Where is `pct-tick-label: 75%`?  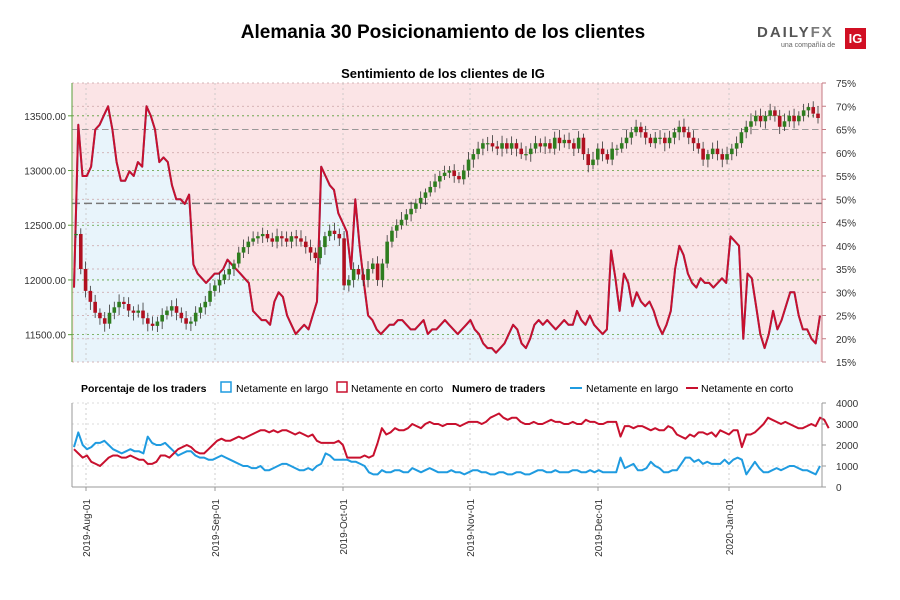 pct-tick-label: 75% is located at coordinates (846, 84).